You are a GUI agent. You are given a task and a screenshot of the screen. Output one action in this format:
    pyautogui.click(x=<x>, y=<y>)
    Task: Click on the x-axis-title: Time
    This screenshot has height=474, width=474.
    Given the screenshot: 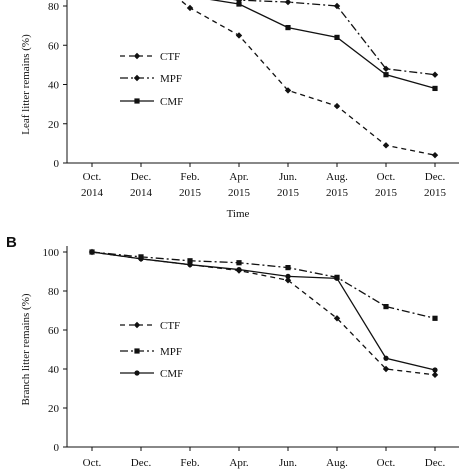 What is the action you would take?
    pyautogui.click(x=238, y=214)
    